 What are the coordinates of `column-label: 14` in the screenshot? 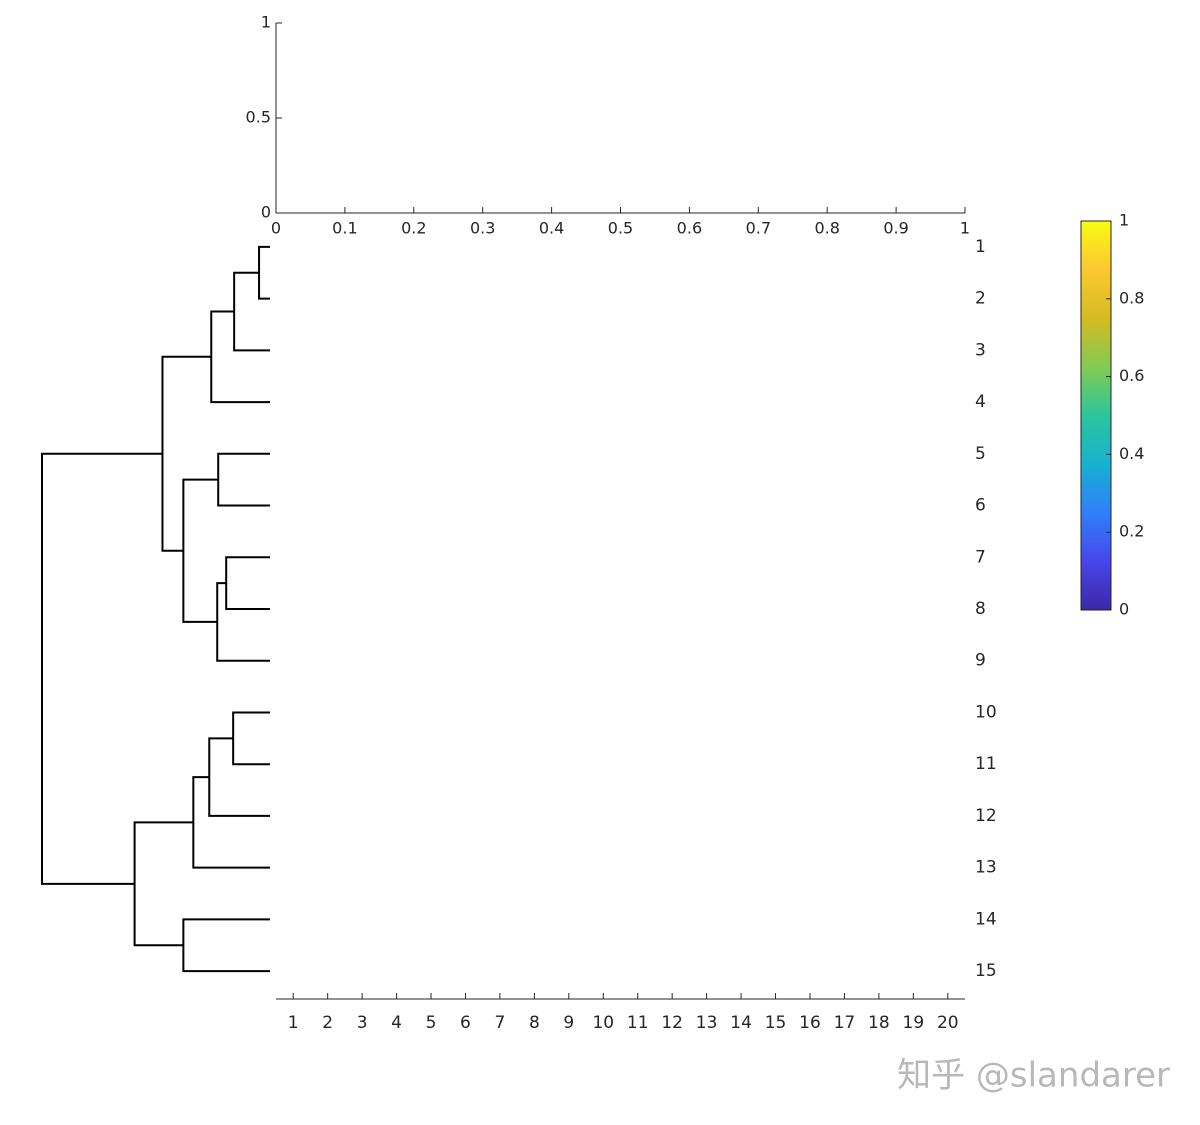 It's located at (741, 1023).